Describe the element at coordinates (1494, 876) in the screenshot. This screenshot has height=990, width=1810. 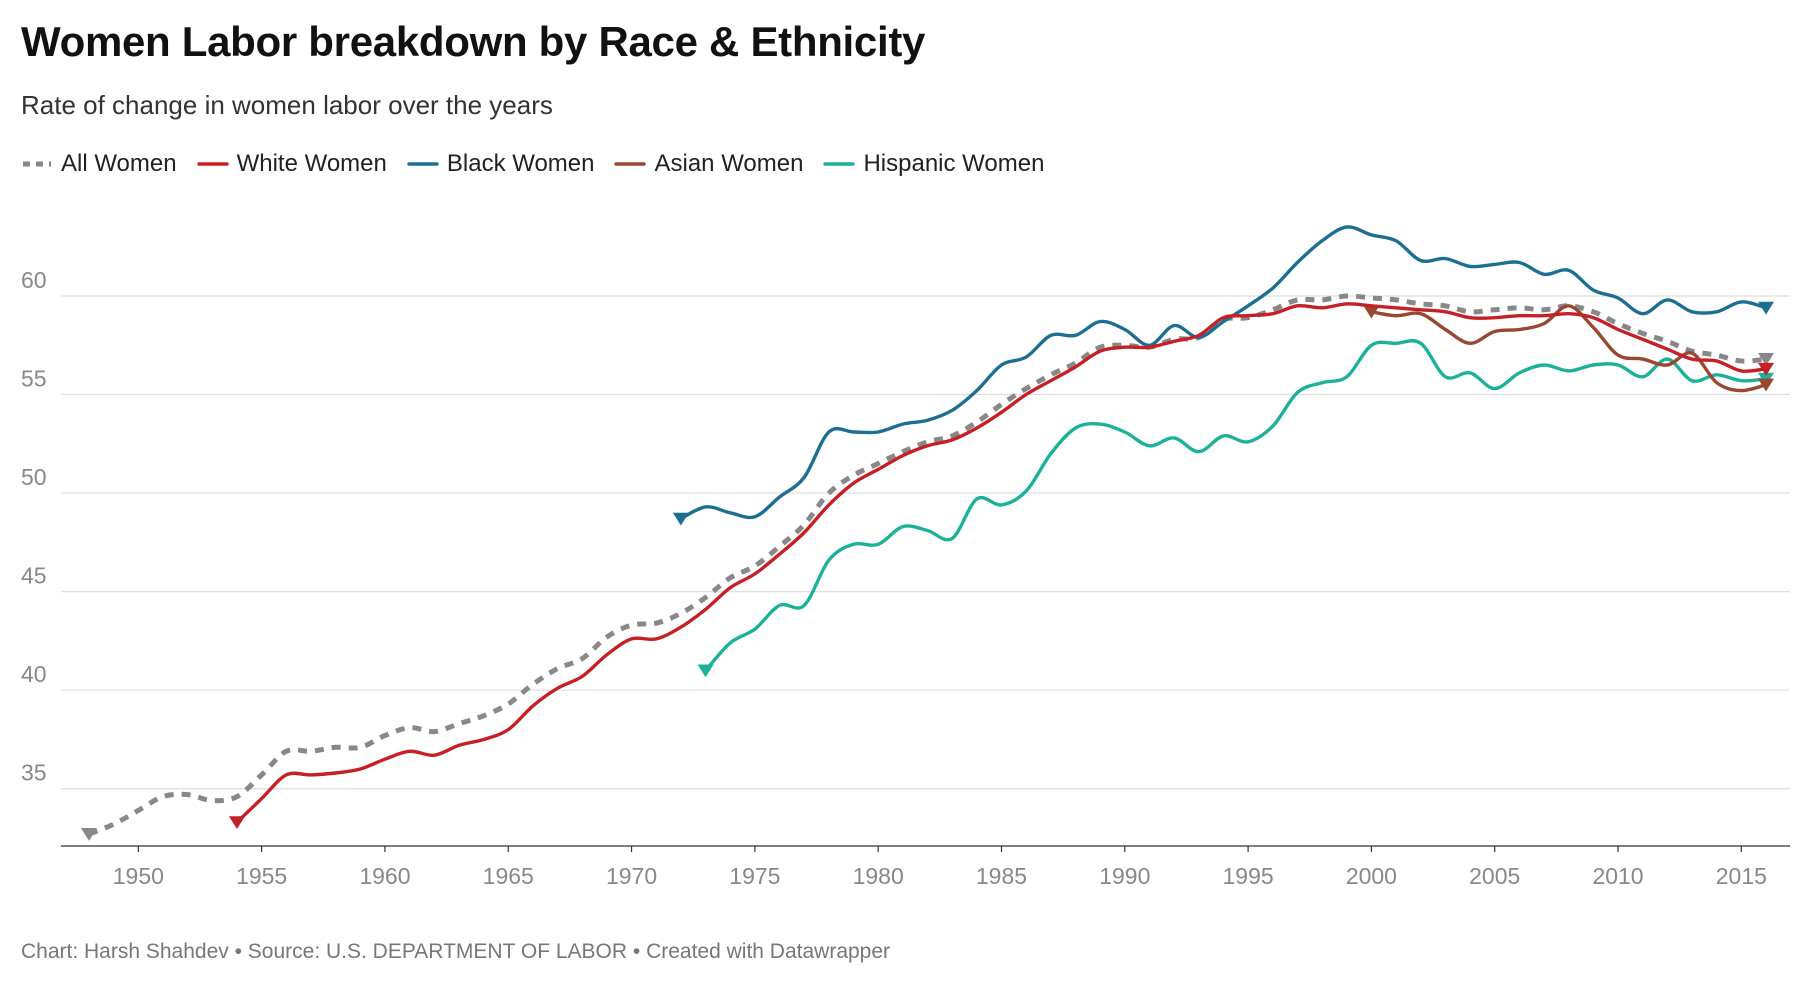
I see `x-tick-label: 2005` at that location.